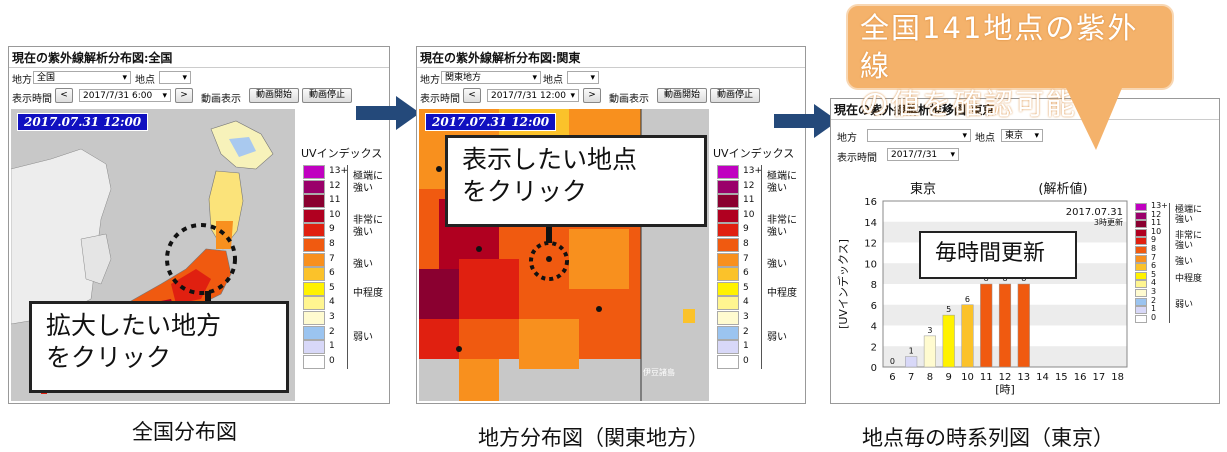  I want to click on y-tick-label: 10, so click(870, 264).